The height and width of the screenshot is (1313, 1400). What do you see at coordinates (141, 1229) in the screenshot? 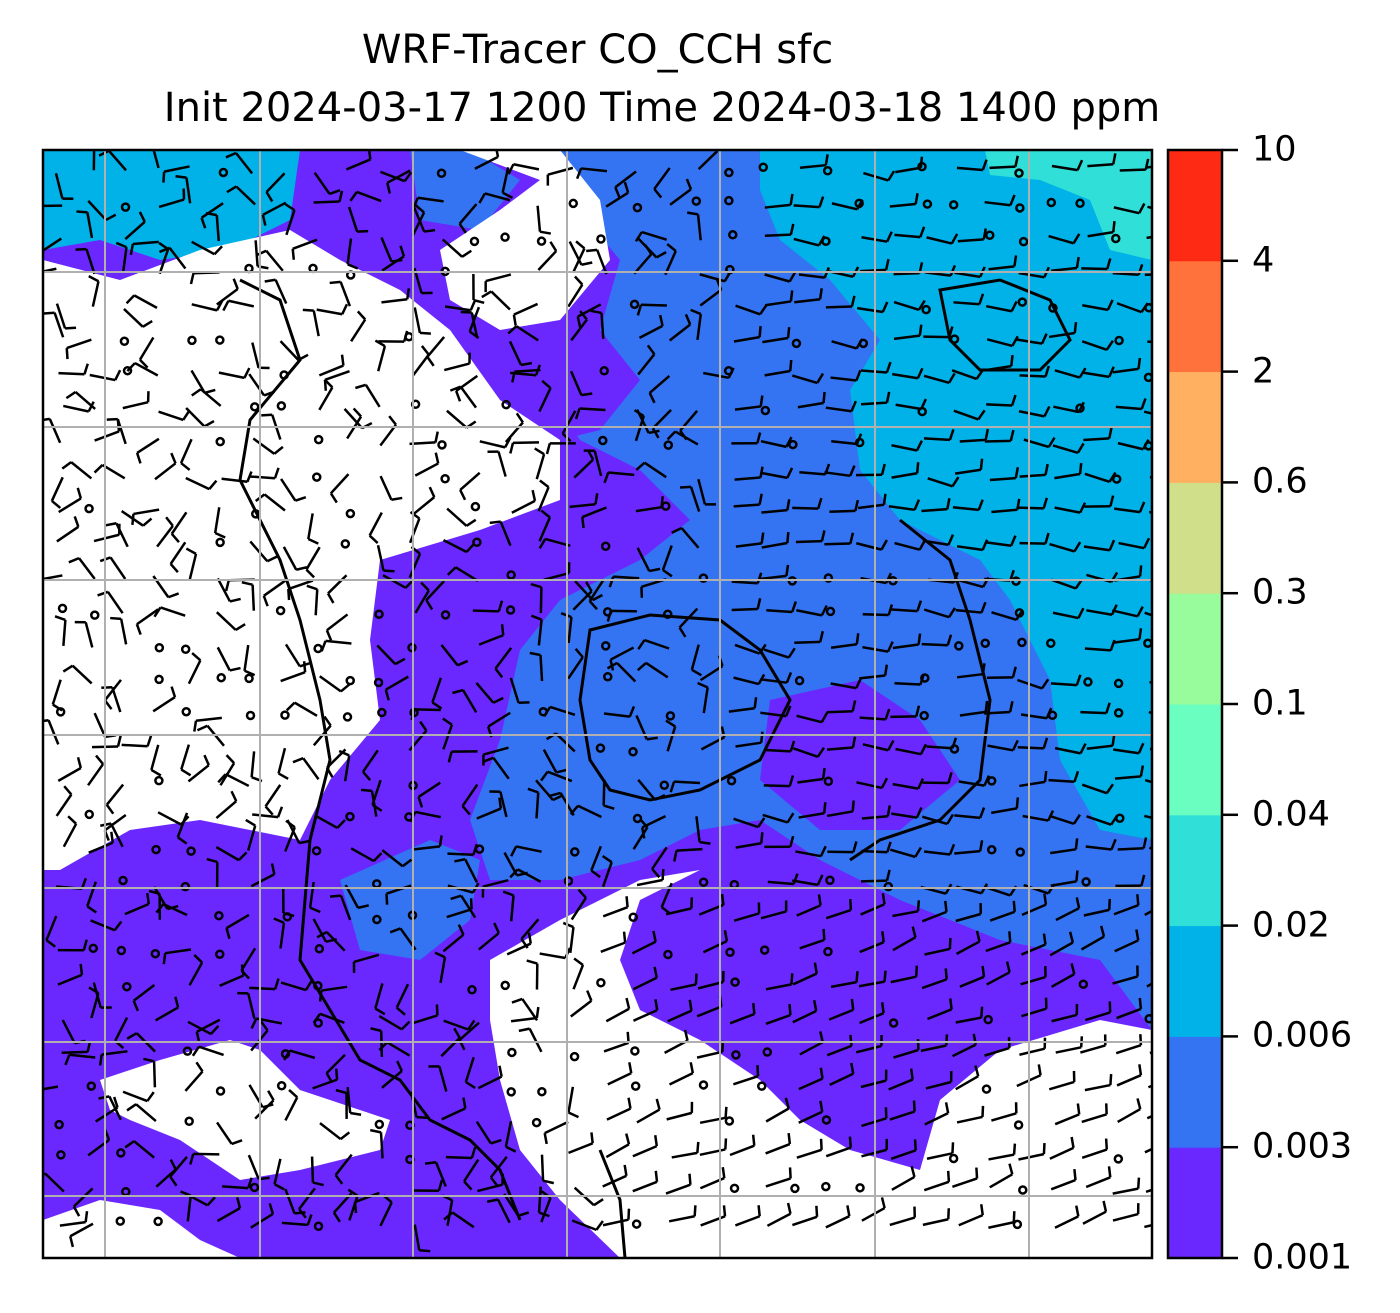
I see `field-below-min-region` at bounding box center [141, 1229].